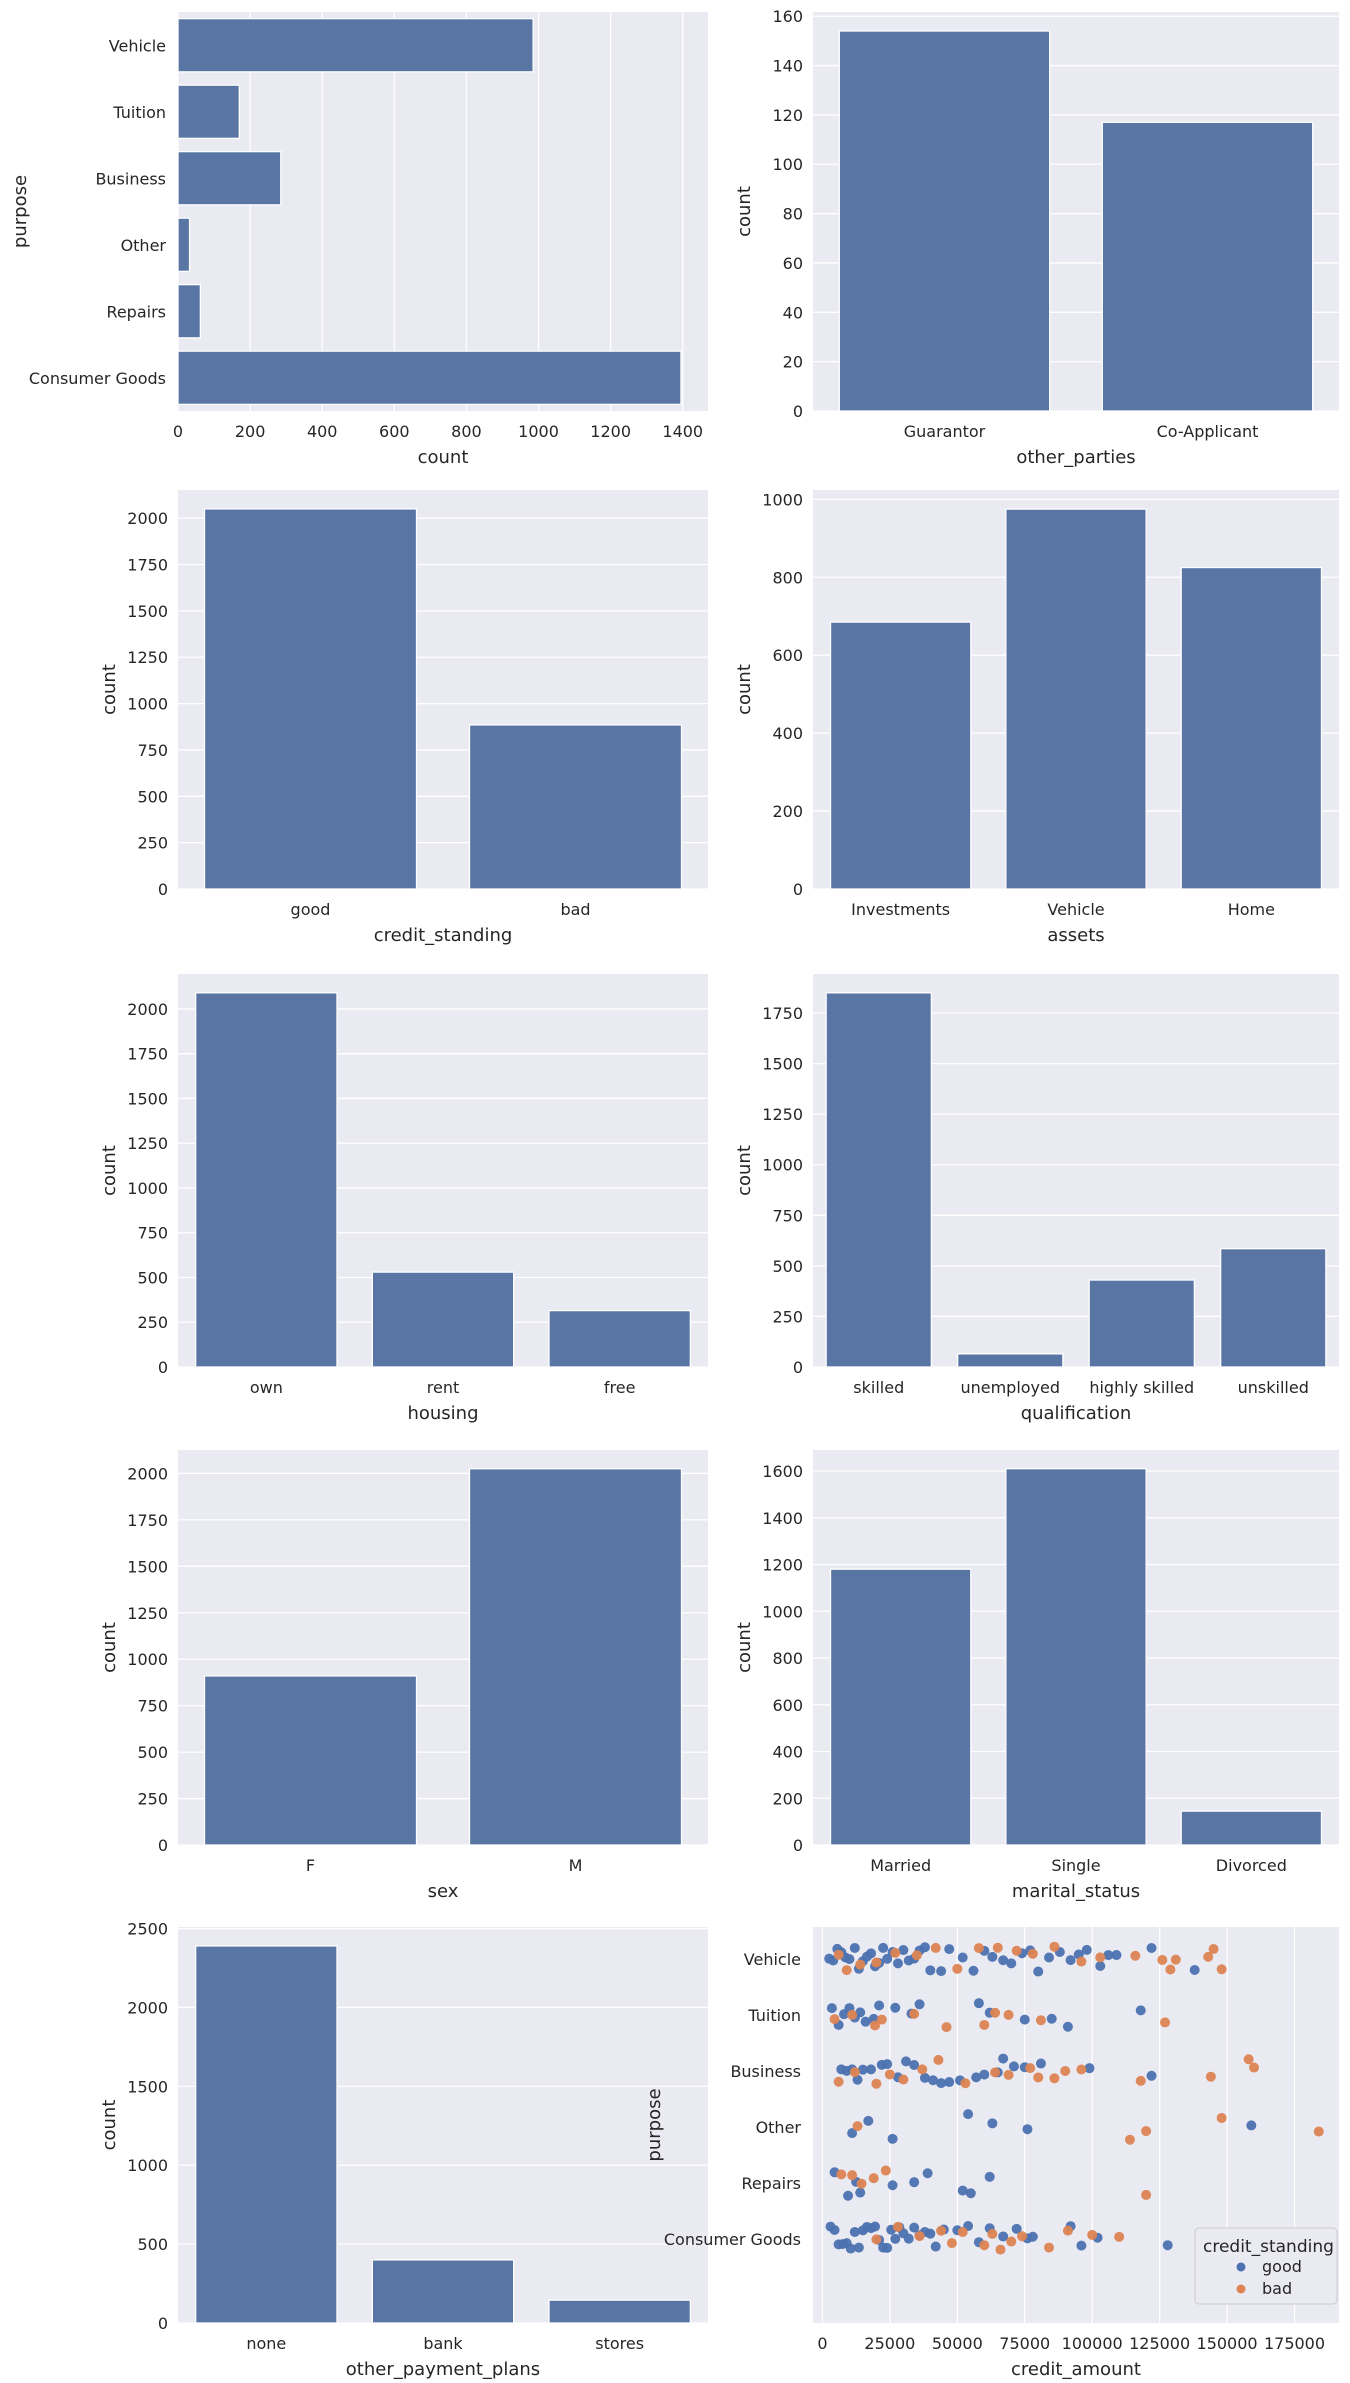 The image size is (1350, 2383). Describe the element at coordinates (1075, 935) in the screenshot. I see `x-axis-label: assets` at that location.